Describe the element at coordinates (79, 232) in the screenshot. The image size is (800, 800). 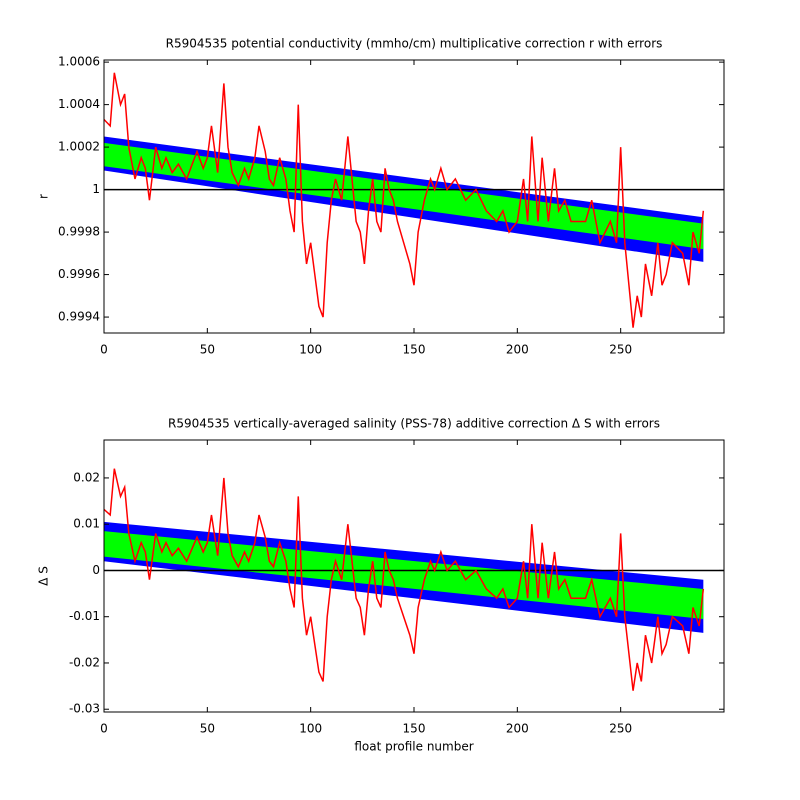
I see `y-tick-label: 0.9998` at that location.